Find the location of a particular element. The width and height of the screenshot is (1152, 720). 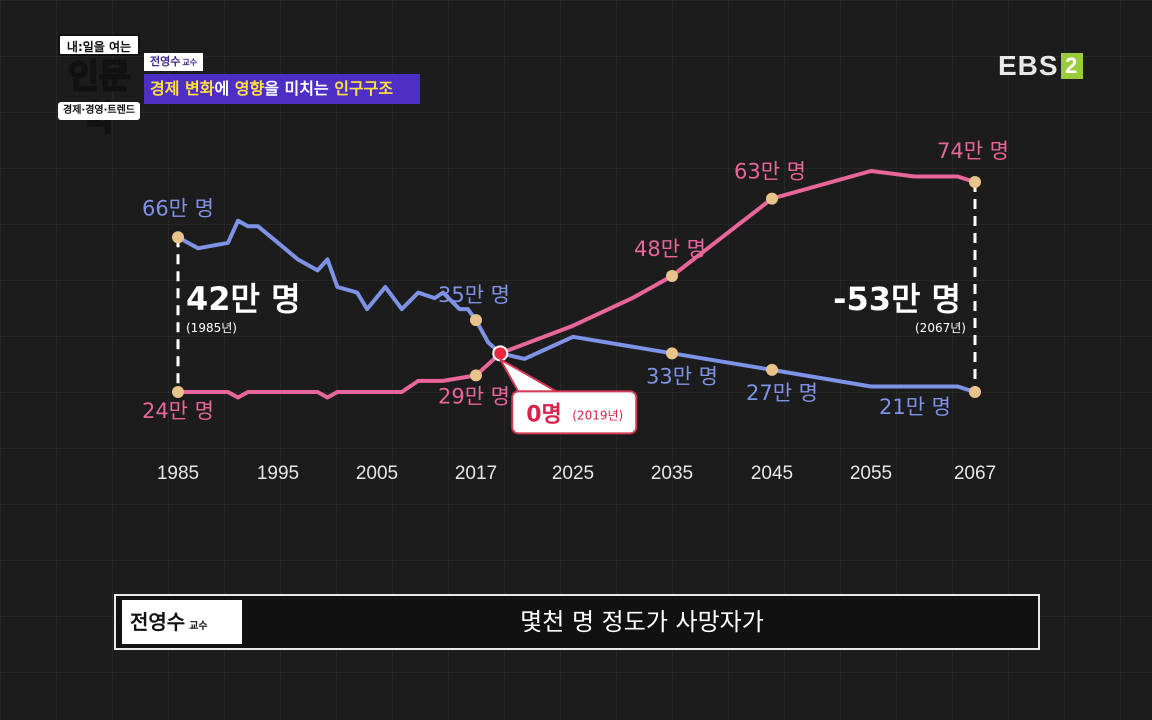

broadcaster-name: EBS is located at coordinates (1028, 65).